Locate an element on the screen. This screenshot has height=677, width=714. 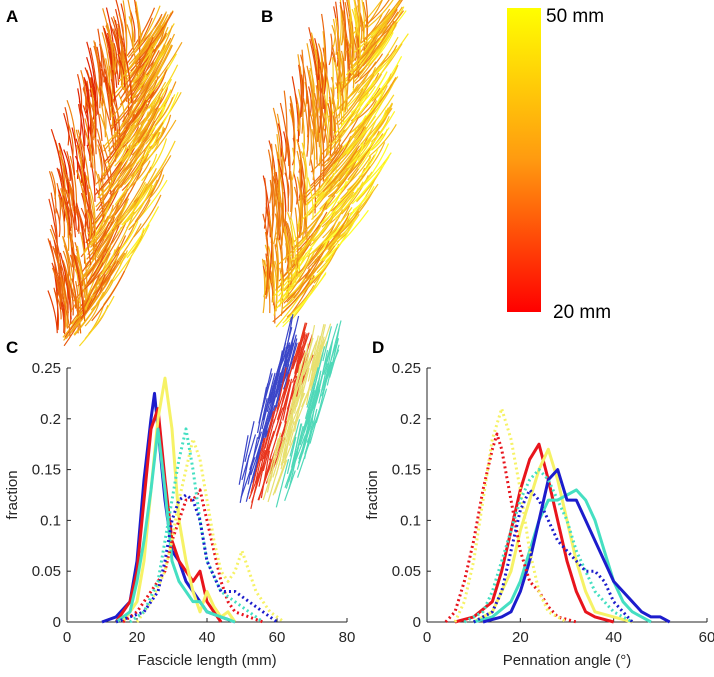
muscle-render-a is located at coordinates (115, 173).